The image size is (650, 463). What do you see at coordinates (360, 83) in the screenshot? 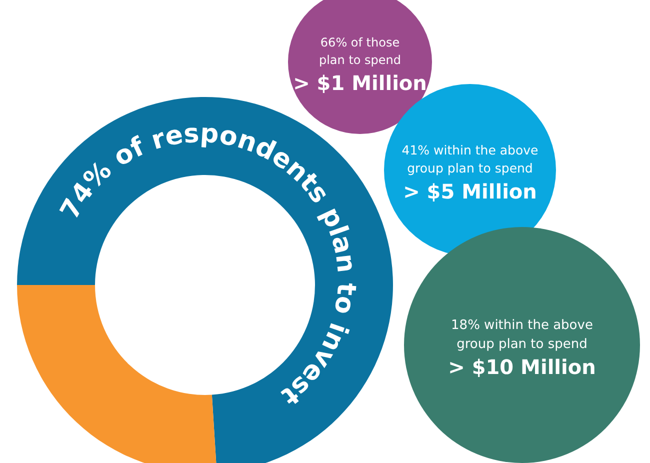
I see `text: > $1 Million` at bounding box center [360, 83].